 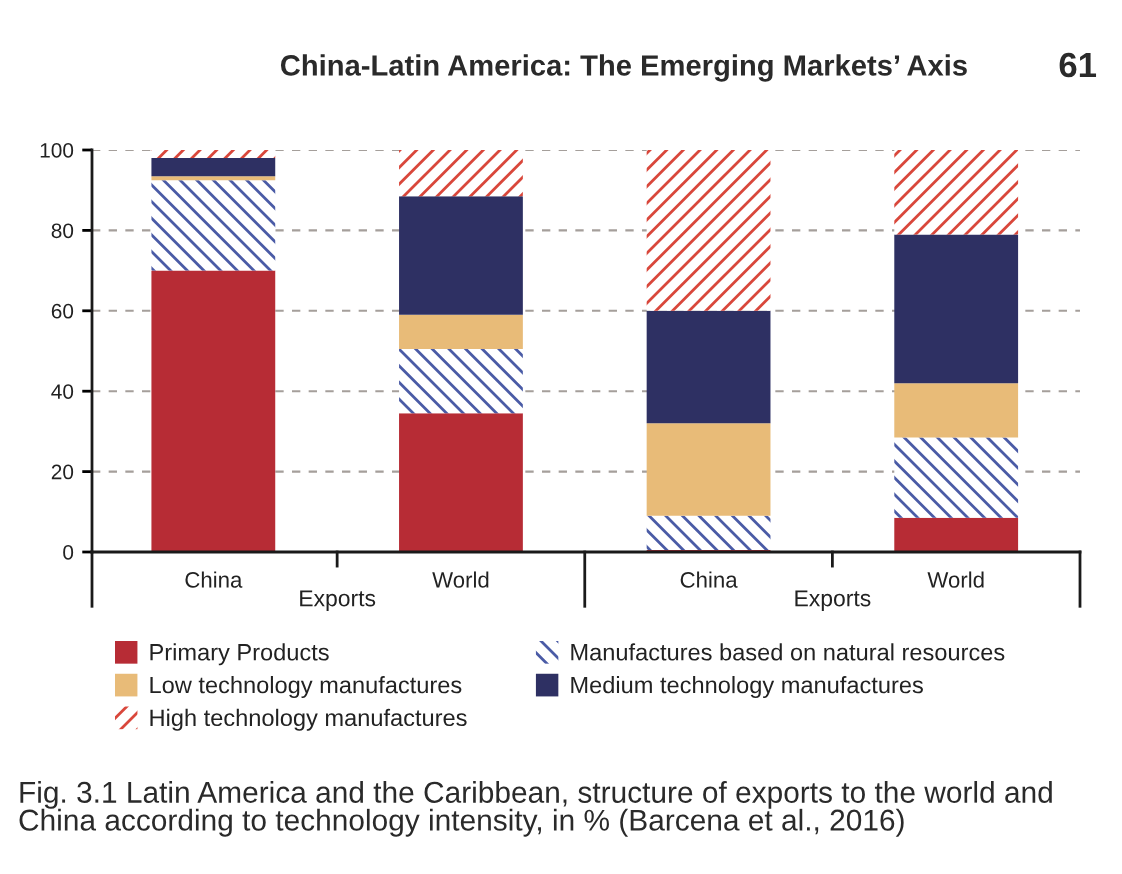 What do you see at coordinates (306, 687) in the screenshot?
I see `legend-label: Low technology manufactures` at bounding box center [306, 687].